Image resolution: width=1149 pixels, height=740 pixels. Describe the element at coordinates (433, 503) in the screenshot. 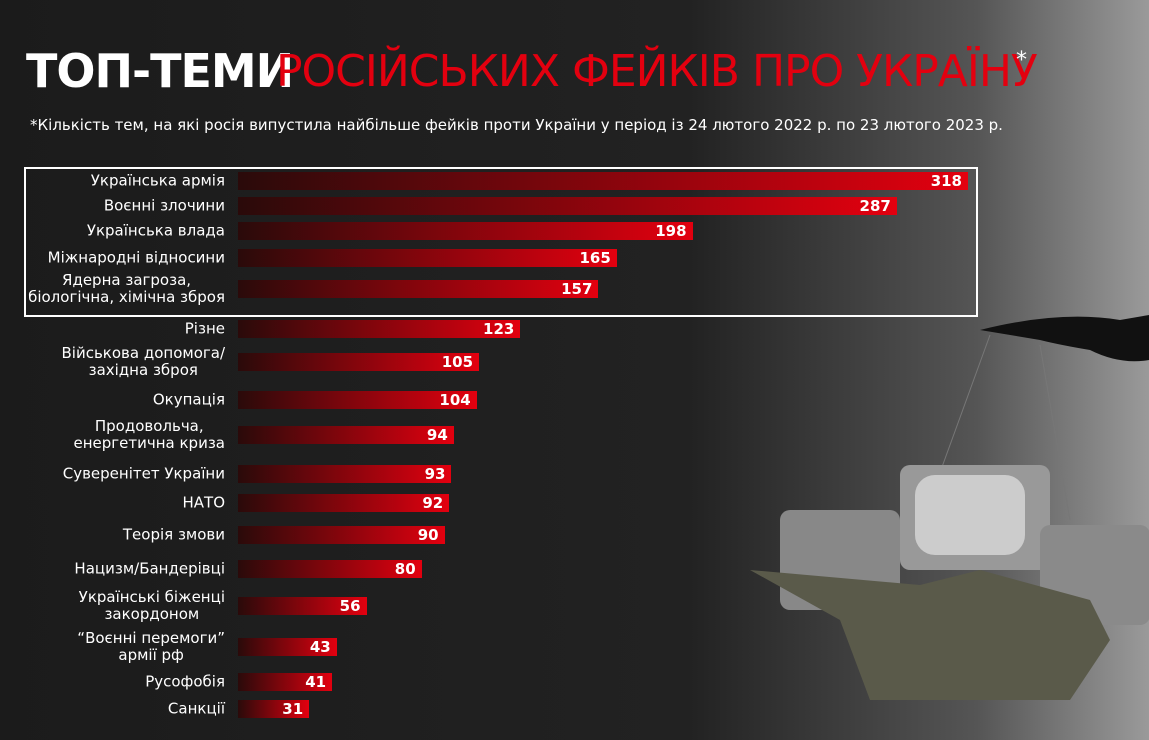

I see `value-label: 92` at that location.